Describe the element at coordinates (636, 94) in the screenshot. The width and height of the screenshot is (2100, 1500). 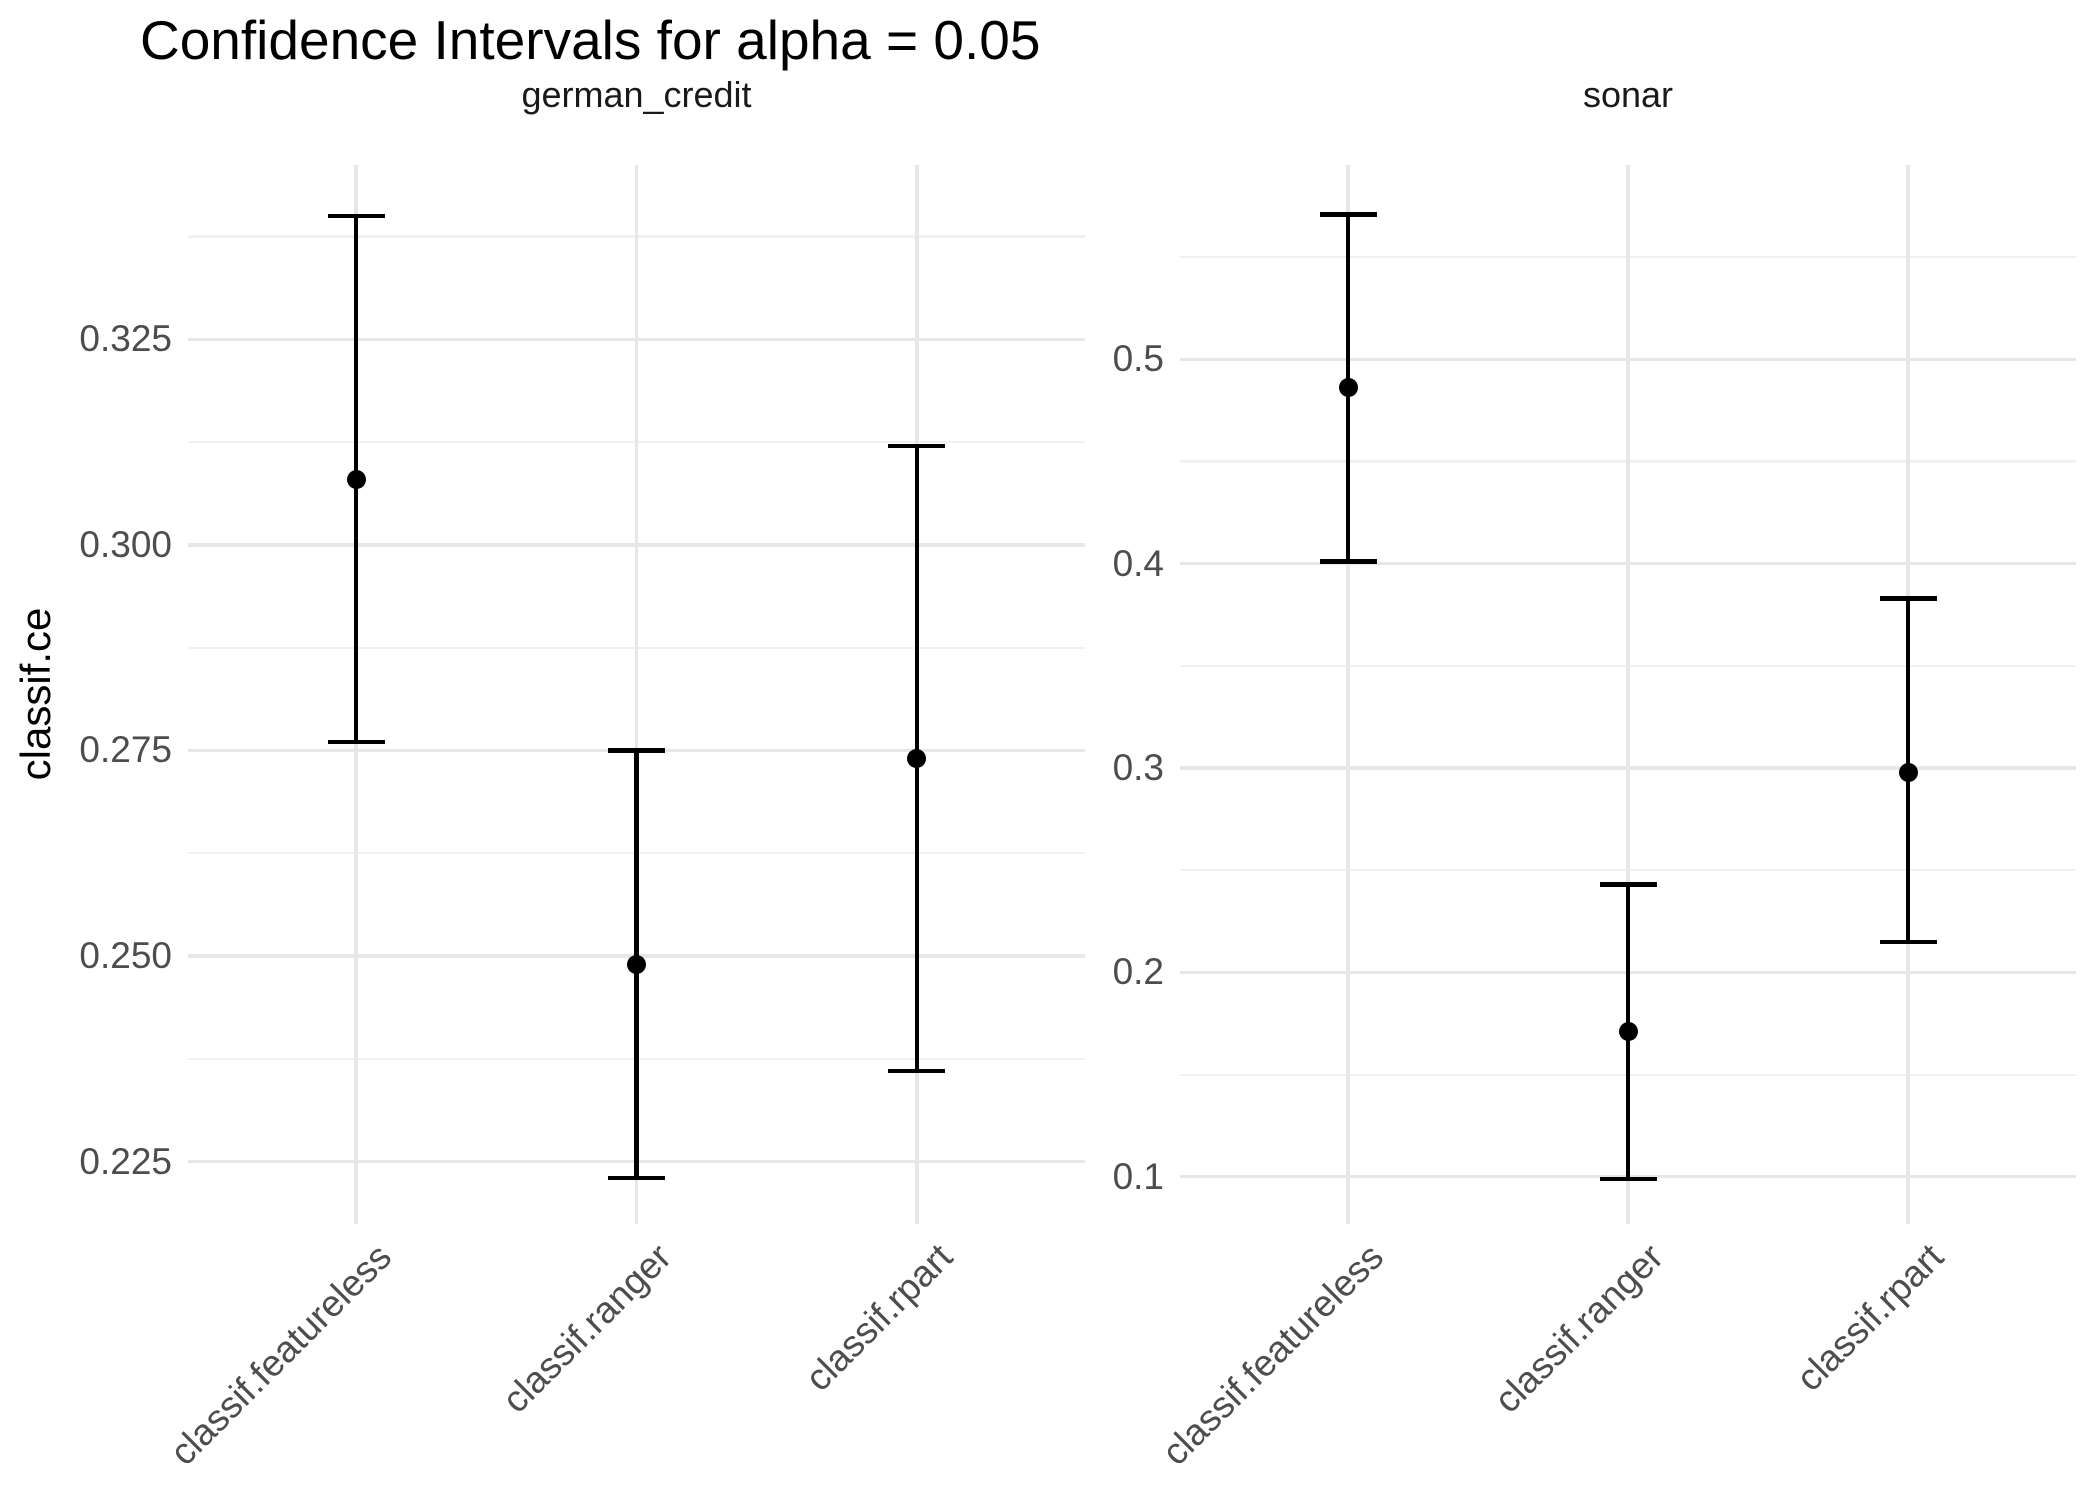
I see `facet-strip-label: german_credit` at that location.